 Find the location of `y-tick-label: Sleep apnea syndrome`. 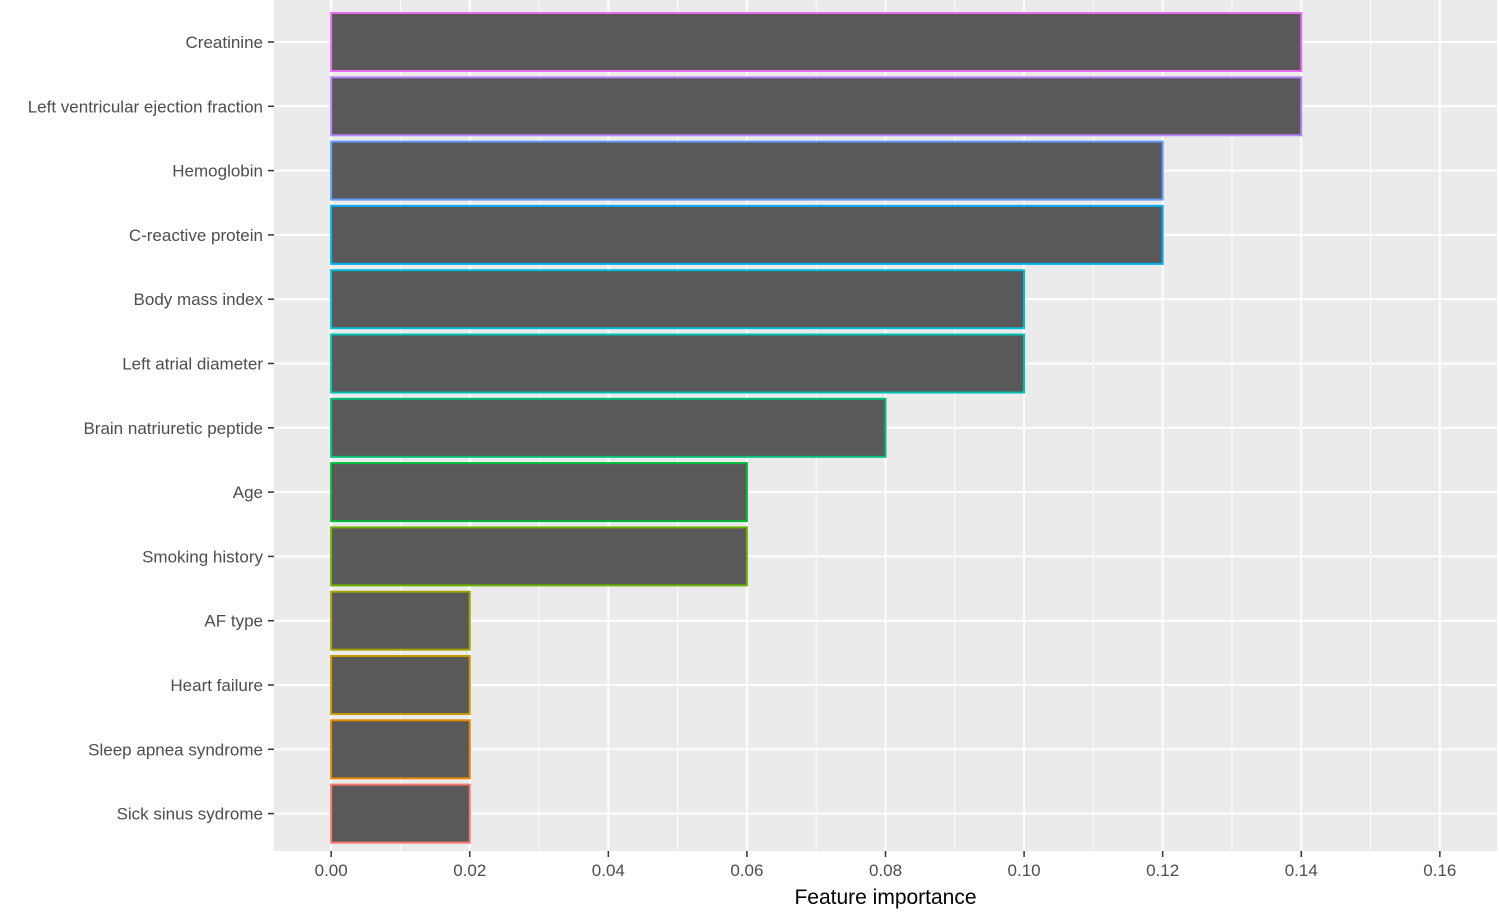

y-tick-label: Sleep apnea syndrome is located at coordinates (175, 749).